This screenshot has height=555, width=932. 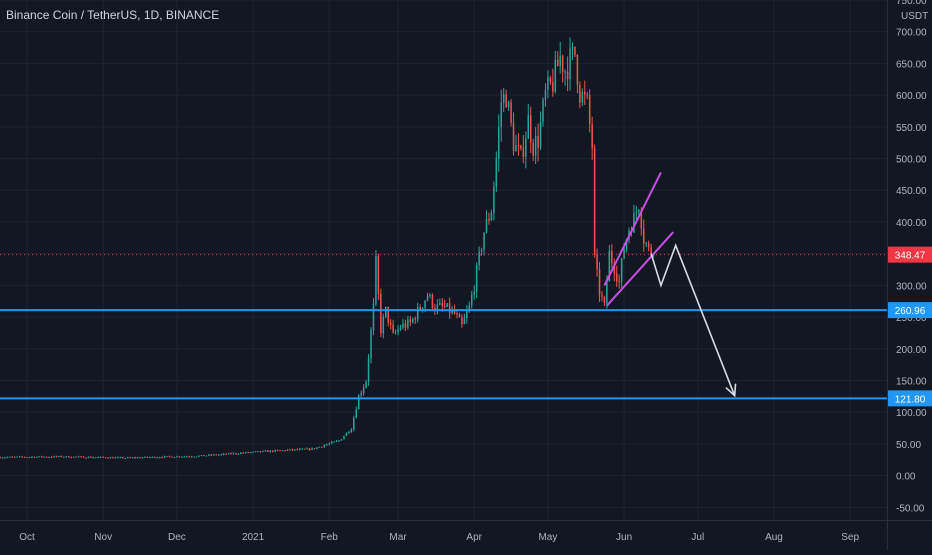 I want to click on chart-title: Binance Coin / TetherUS, 1D, BINANCE, so click(x=113, y=15).